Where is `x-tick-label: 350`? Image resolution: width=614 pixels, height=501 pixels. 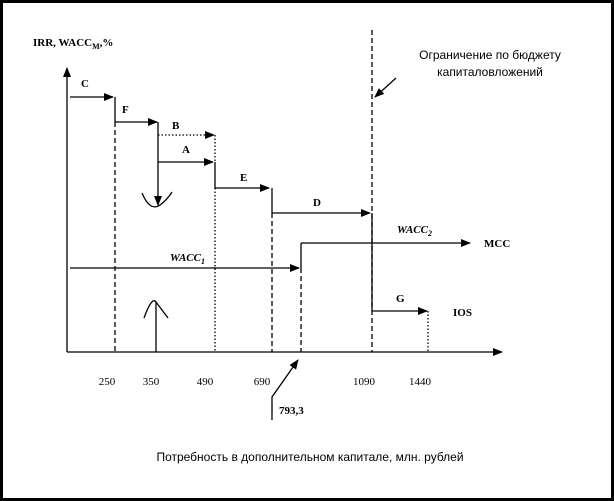
x-tick-label: 350 is located at coordinates (151, 382).